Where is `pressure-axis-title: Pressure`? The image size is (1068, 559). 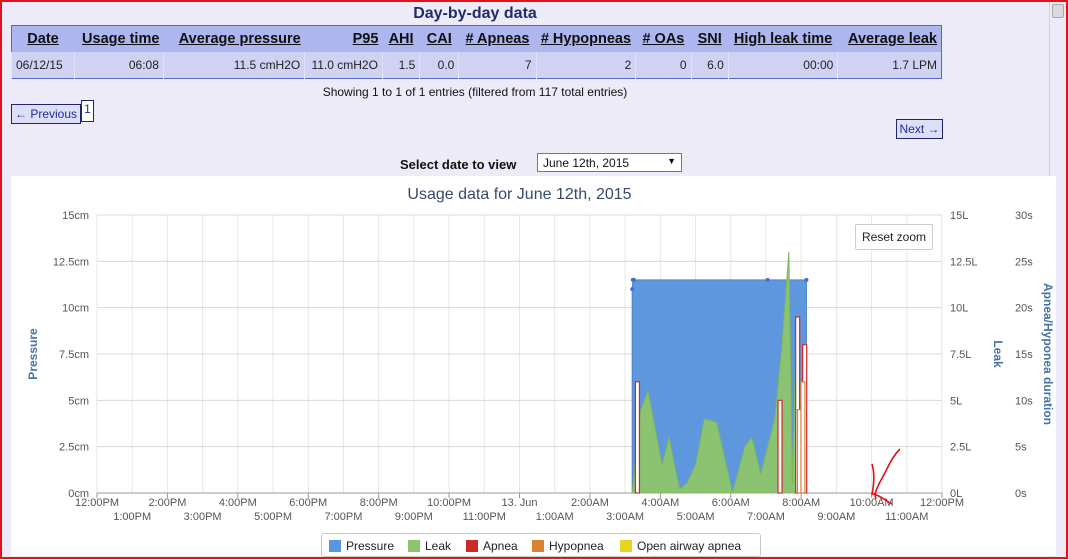 pressure-axis-title: Pressure is located at coordinates (33, 354).